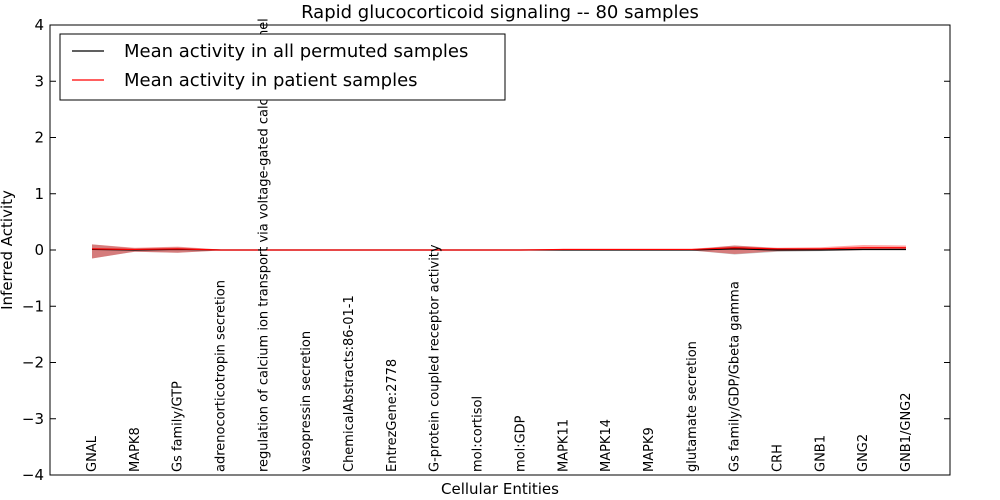 The image size is (1000, 500). Describe the element at coordinates (435, 358) in the screenshot. I see `entity-label: G-protein coupled receptor activity` at that location.